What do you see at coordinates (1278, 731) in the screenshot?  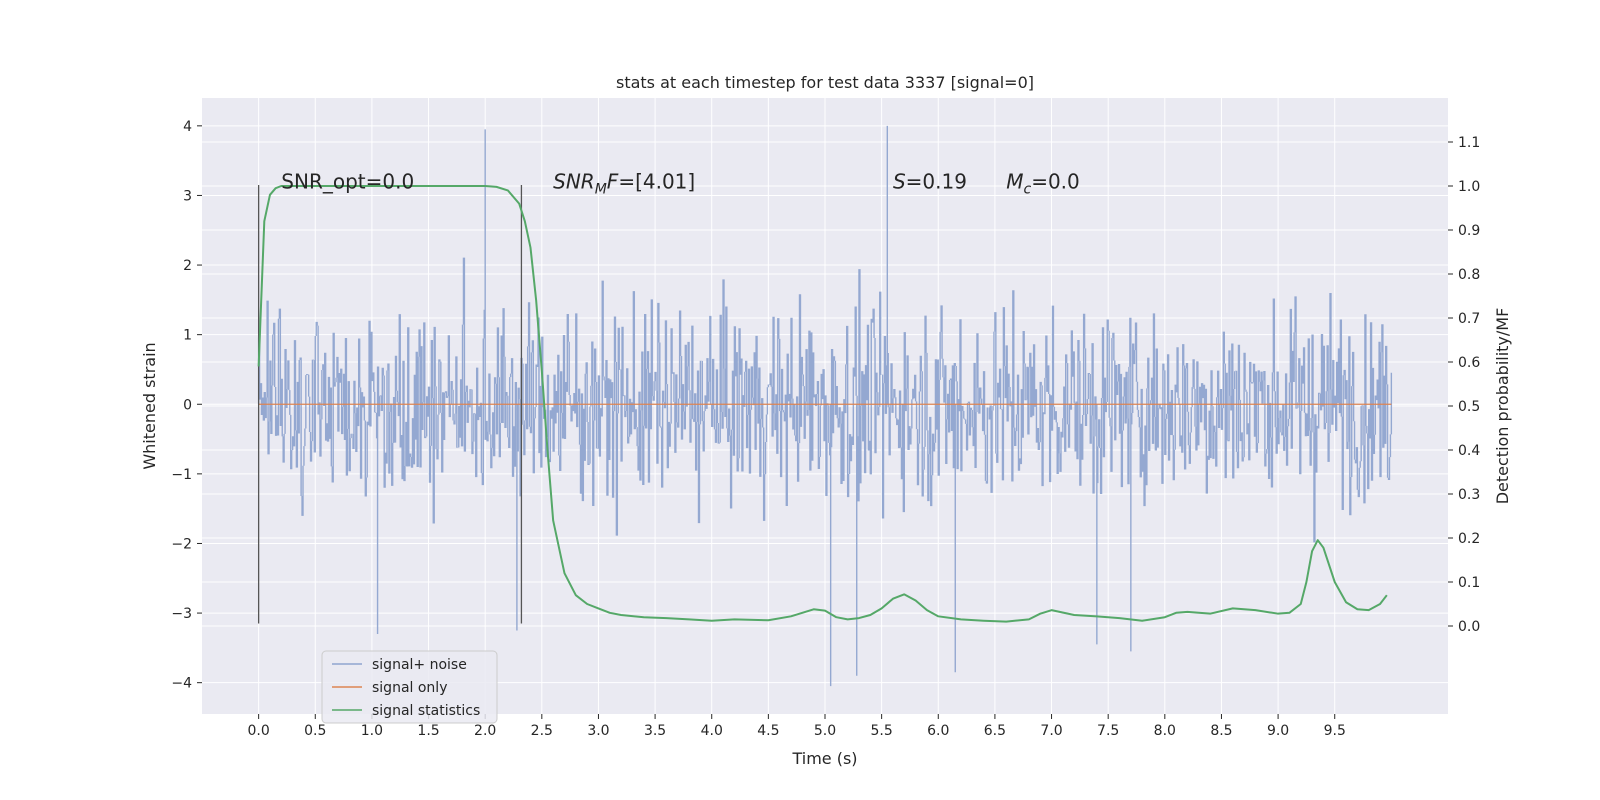 I see `x-tick-label: 9.0` at bounding box center [1278, 731].